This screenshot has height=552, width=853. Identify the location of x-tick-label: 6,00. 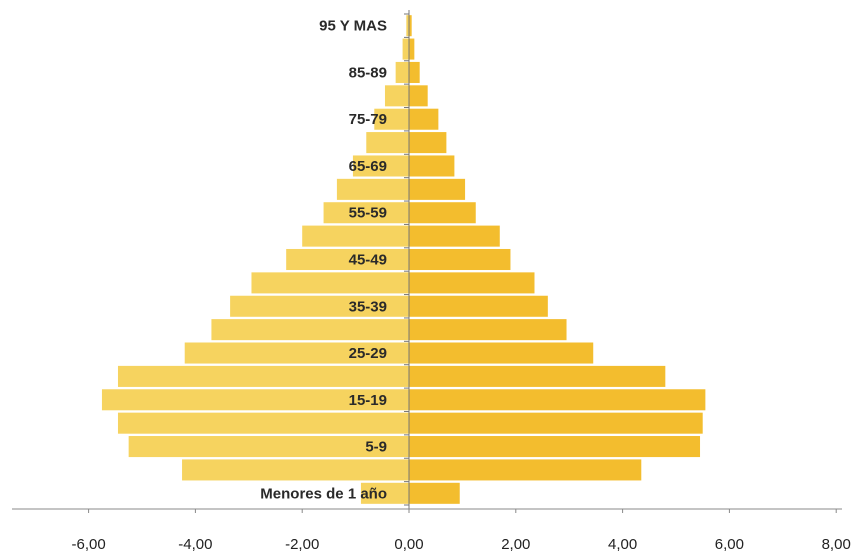
(729, 544).